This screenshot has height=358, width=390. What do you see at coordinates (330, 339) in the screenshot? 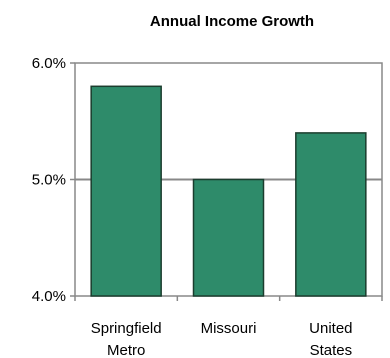
I see `x-tick-label: United States` at bounding box center [330, 339].